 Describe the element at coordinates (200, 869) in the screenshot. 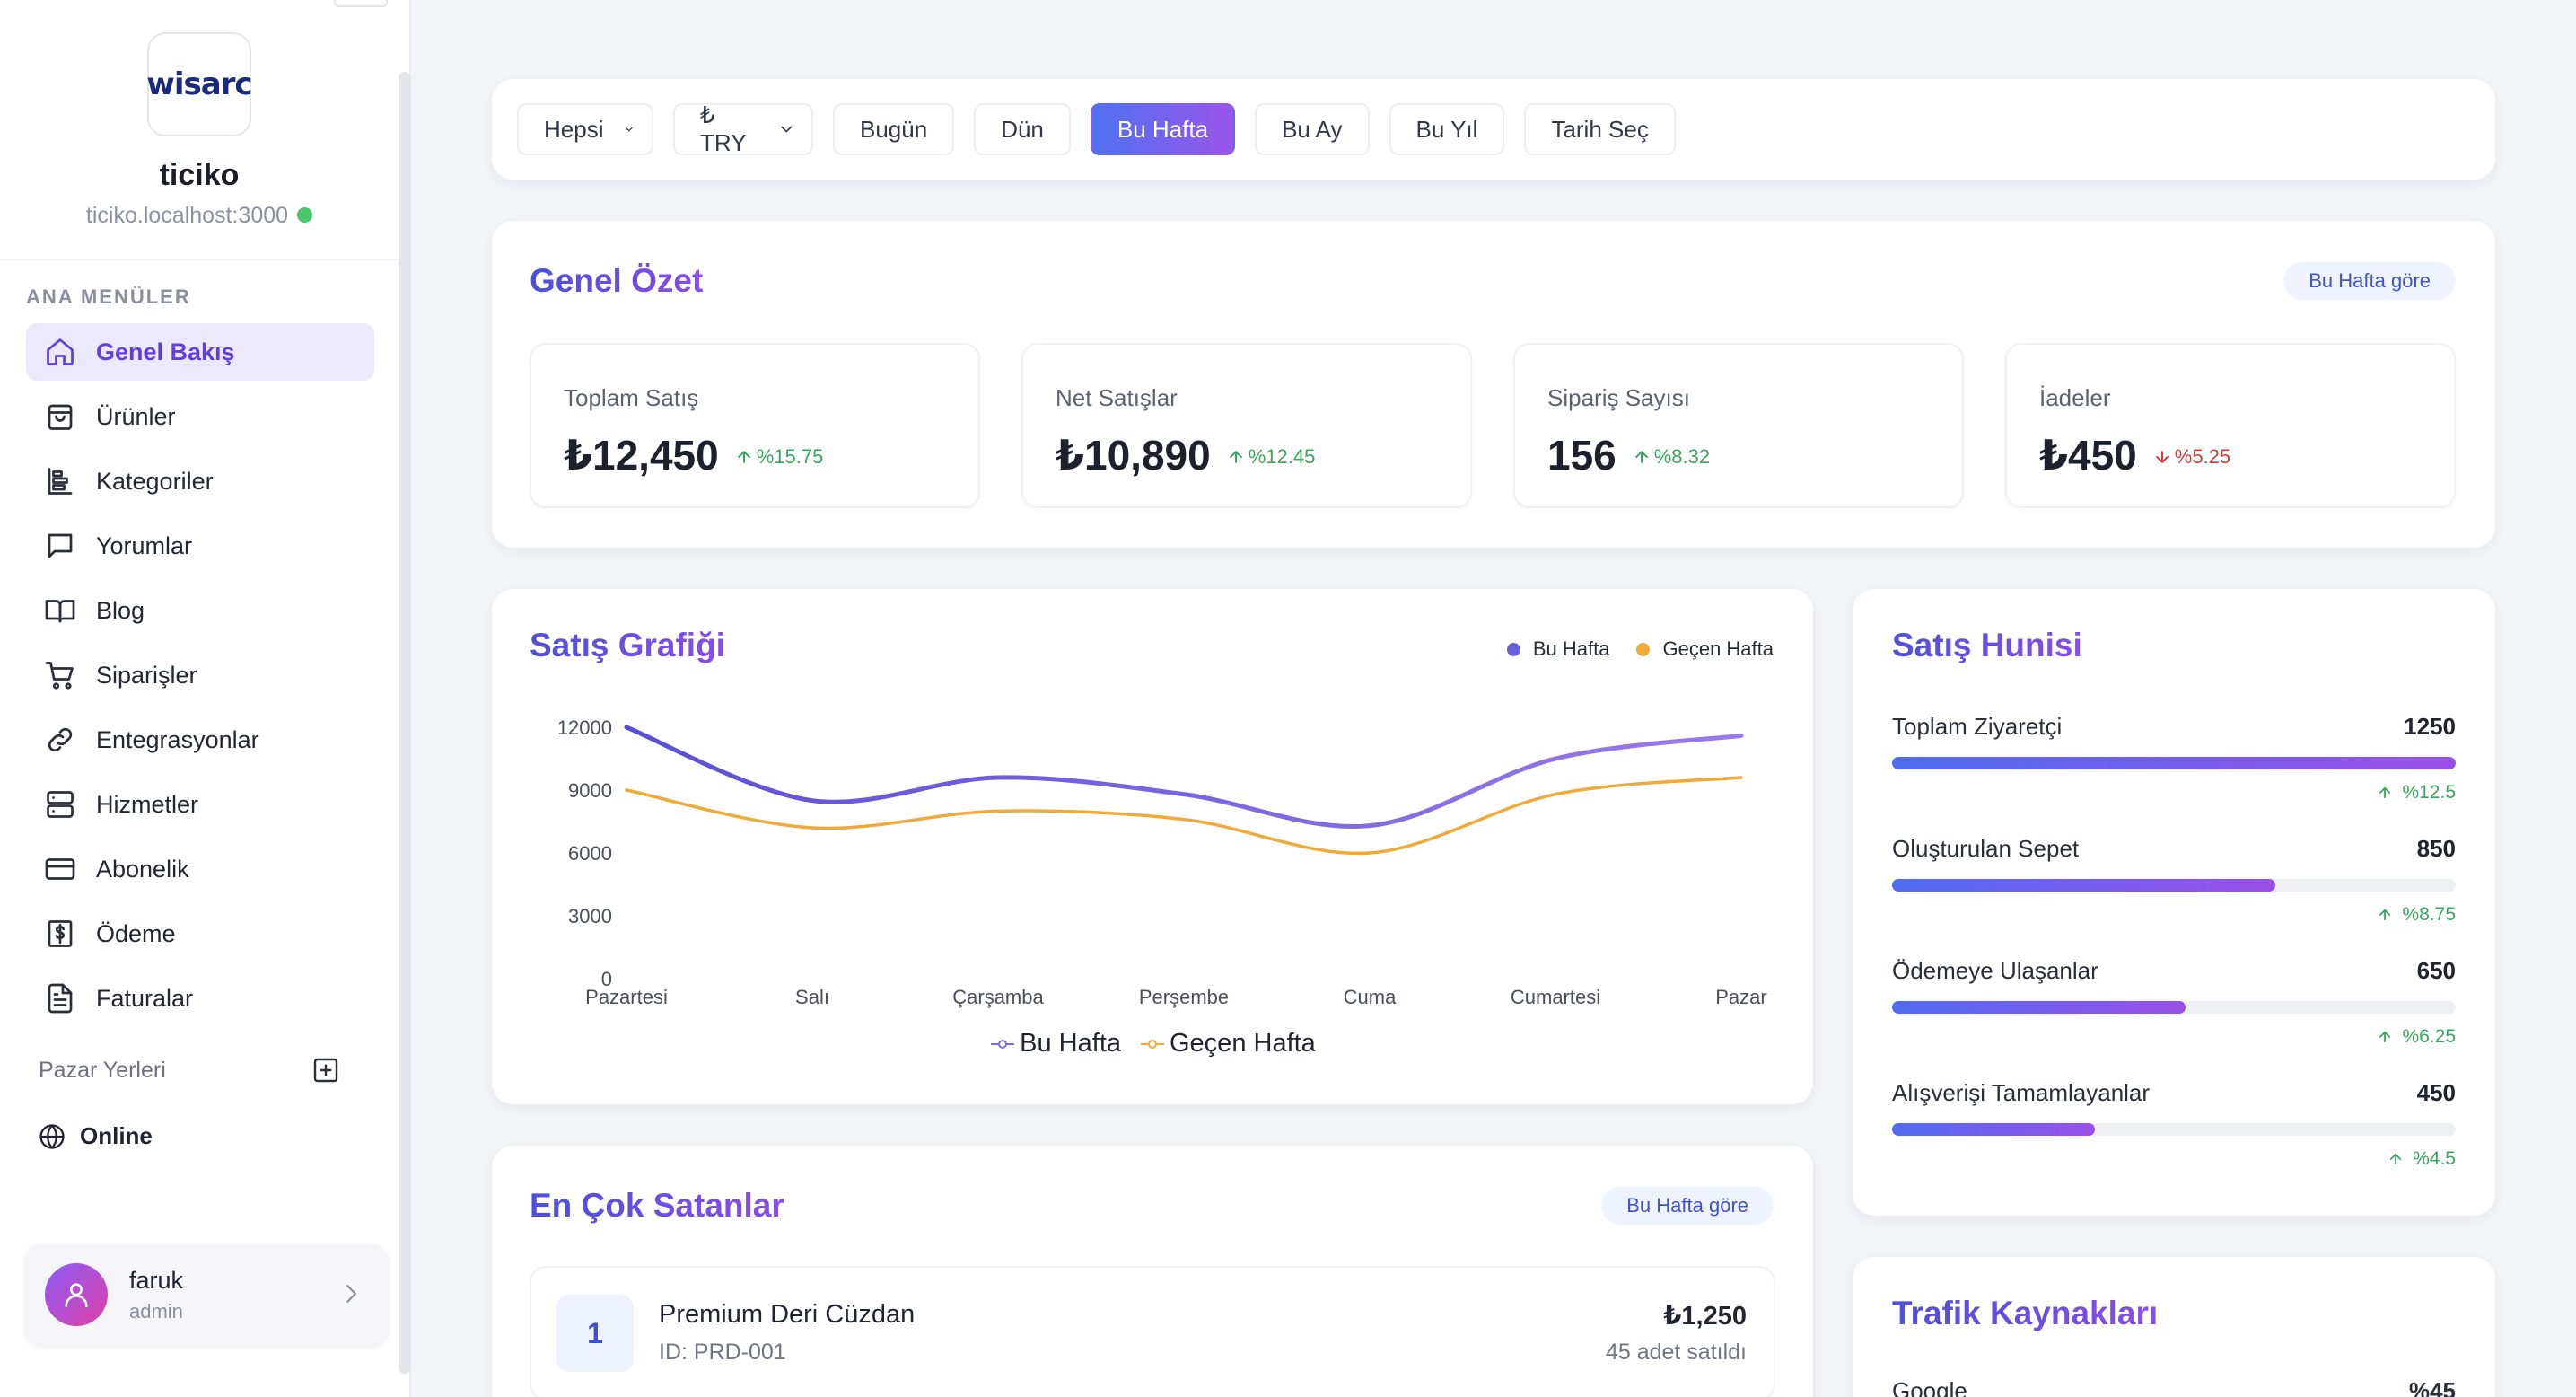

I see `sidebar-item-abonelik: Abonelik` at that location.